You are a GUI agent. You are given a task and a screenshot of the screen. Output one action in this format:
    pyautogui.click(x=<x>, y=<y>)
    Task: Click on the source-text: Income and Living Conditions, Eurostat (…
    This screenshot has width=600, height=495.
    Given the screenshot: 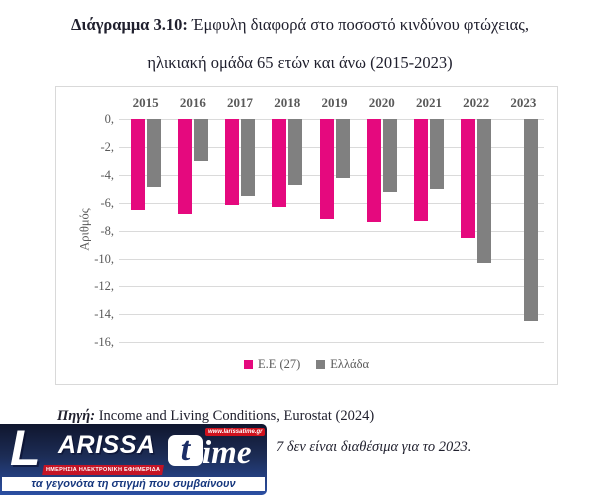 What is the action you would take?
    pyautogui.click(x=235, y=416)
    